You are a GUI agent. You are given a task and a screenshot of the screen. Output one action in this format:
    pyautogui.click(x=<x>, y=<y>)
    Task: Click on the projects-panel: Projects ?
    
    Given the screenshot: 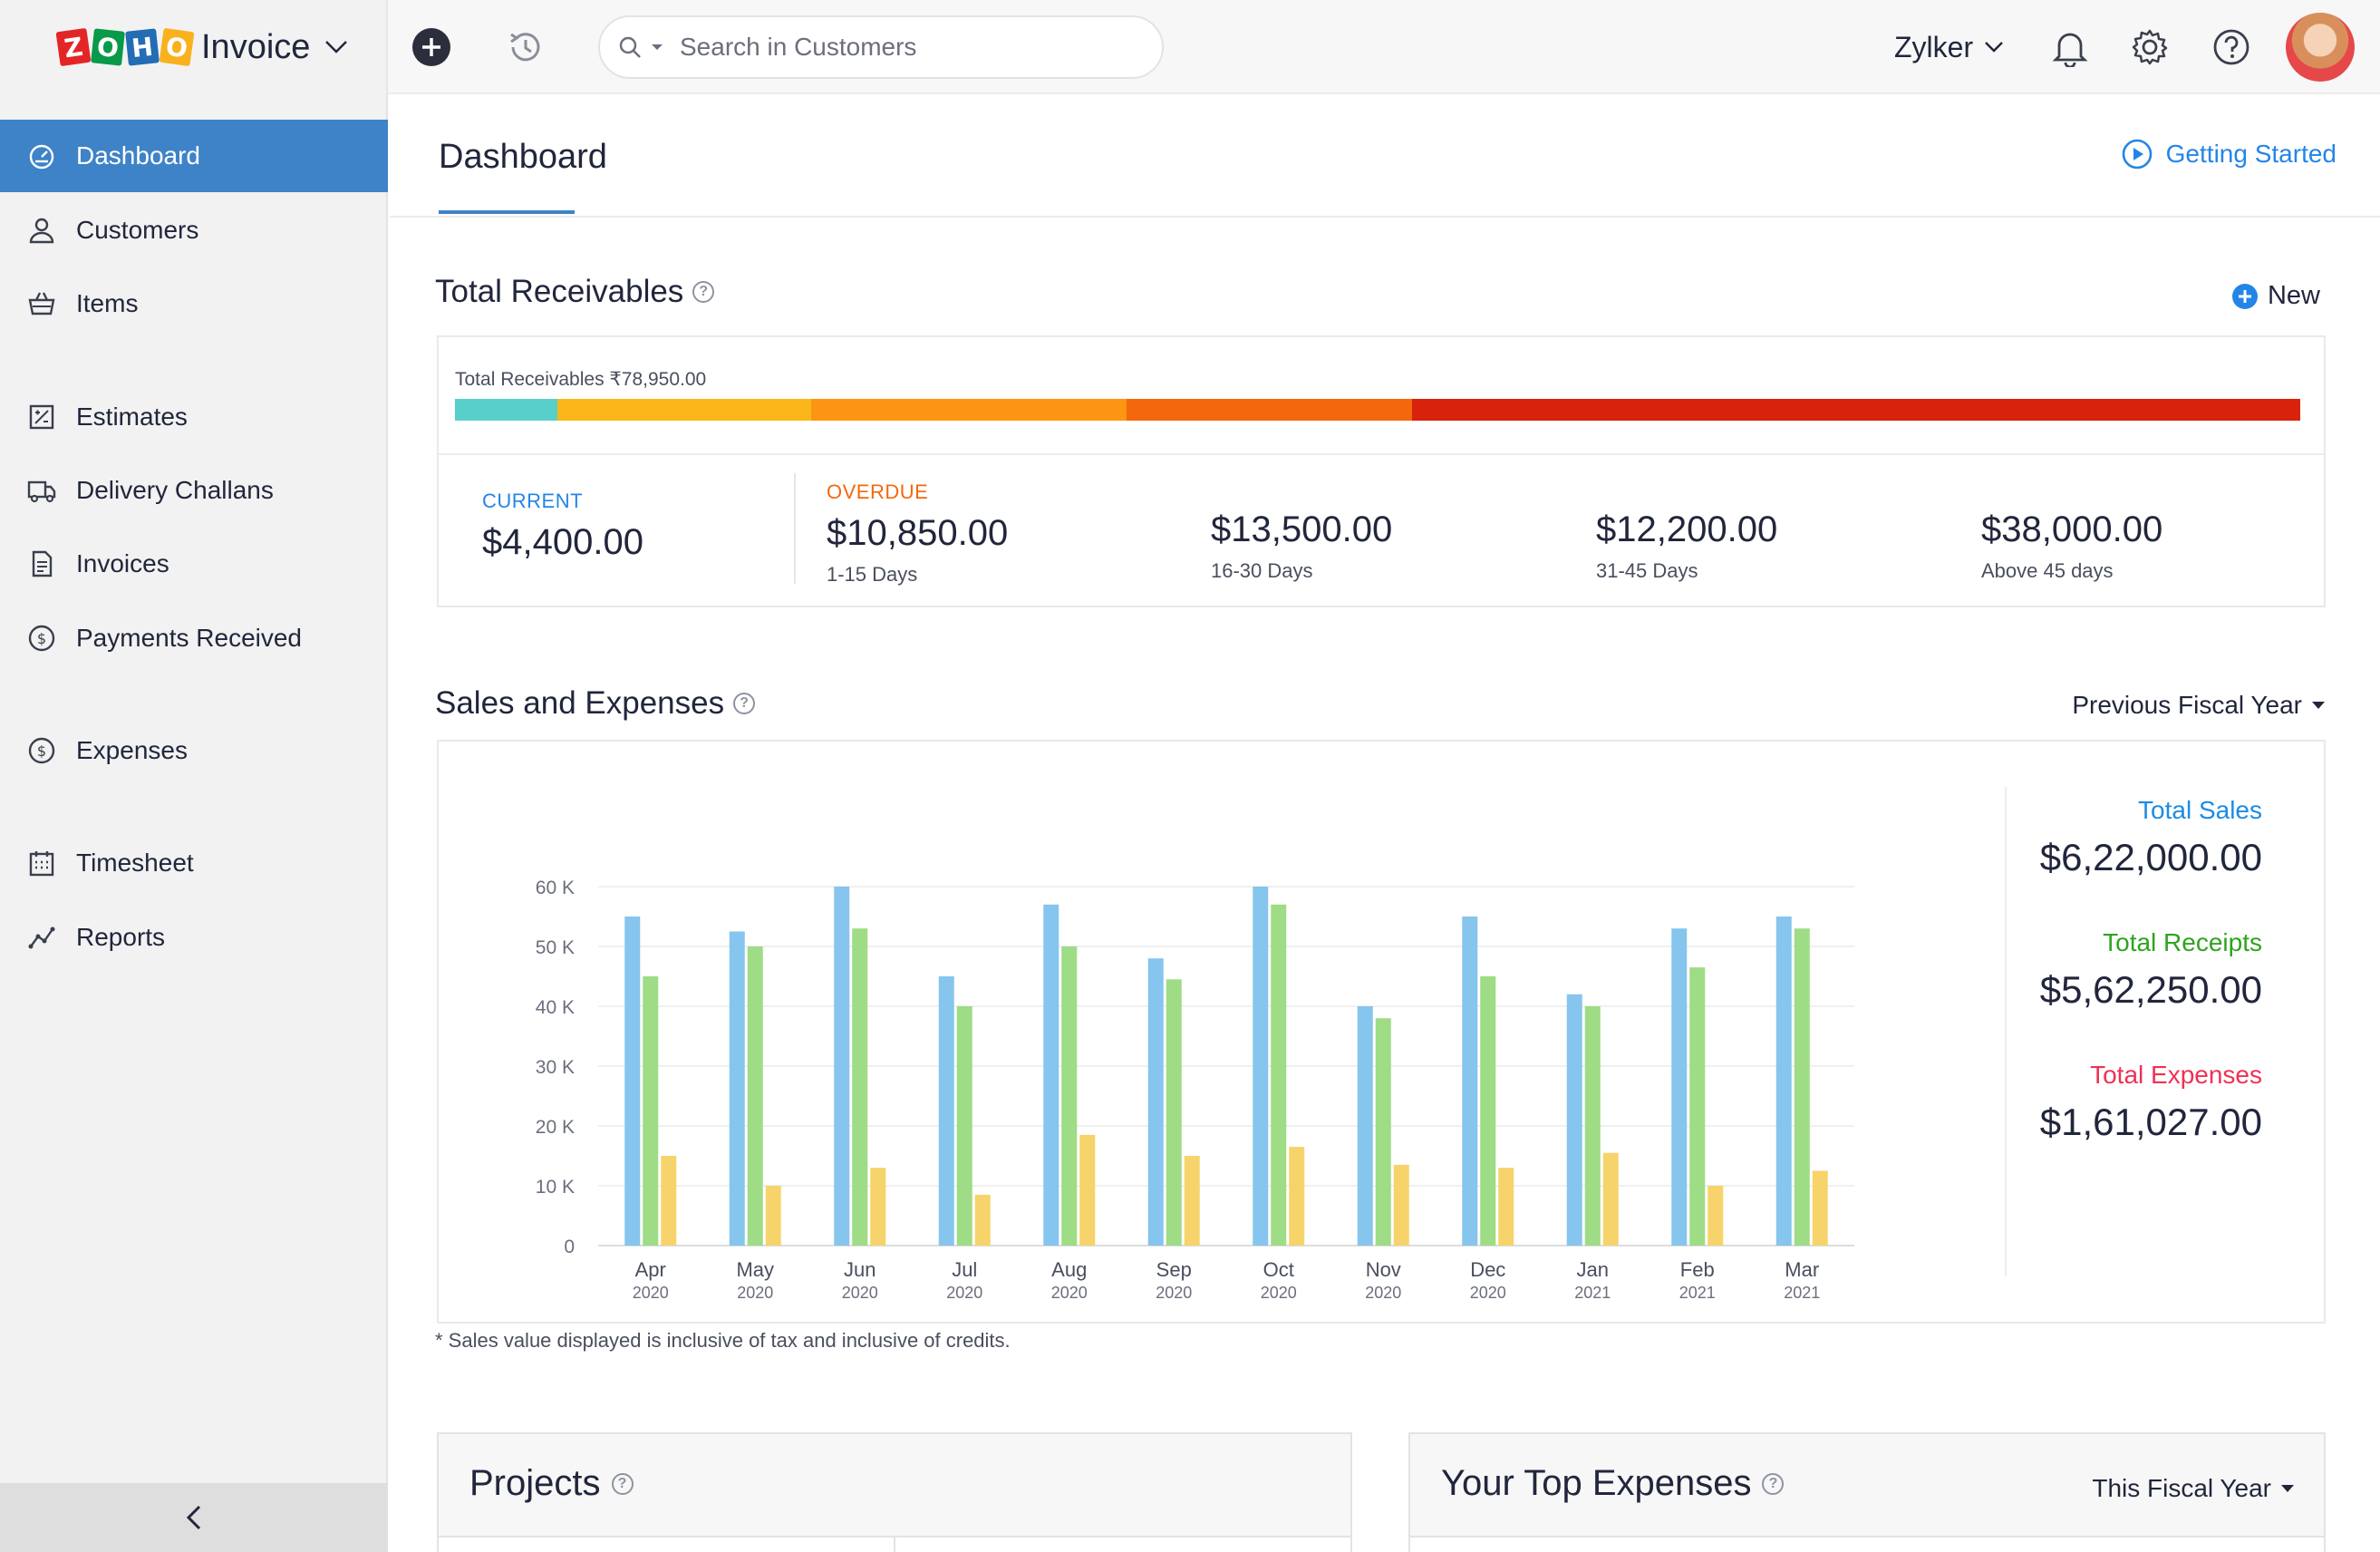 What is the action you would take?
    pyautogui.click(x=895, y=1492)
    